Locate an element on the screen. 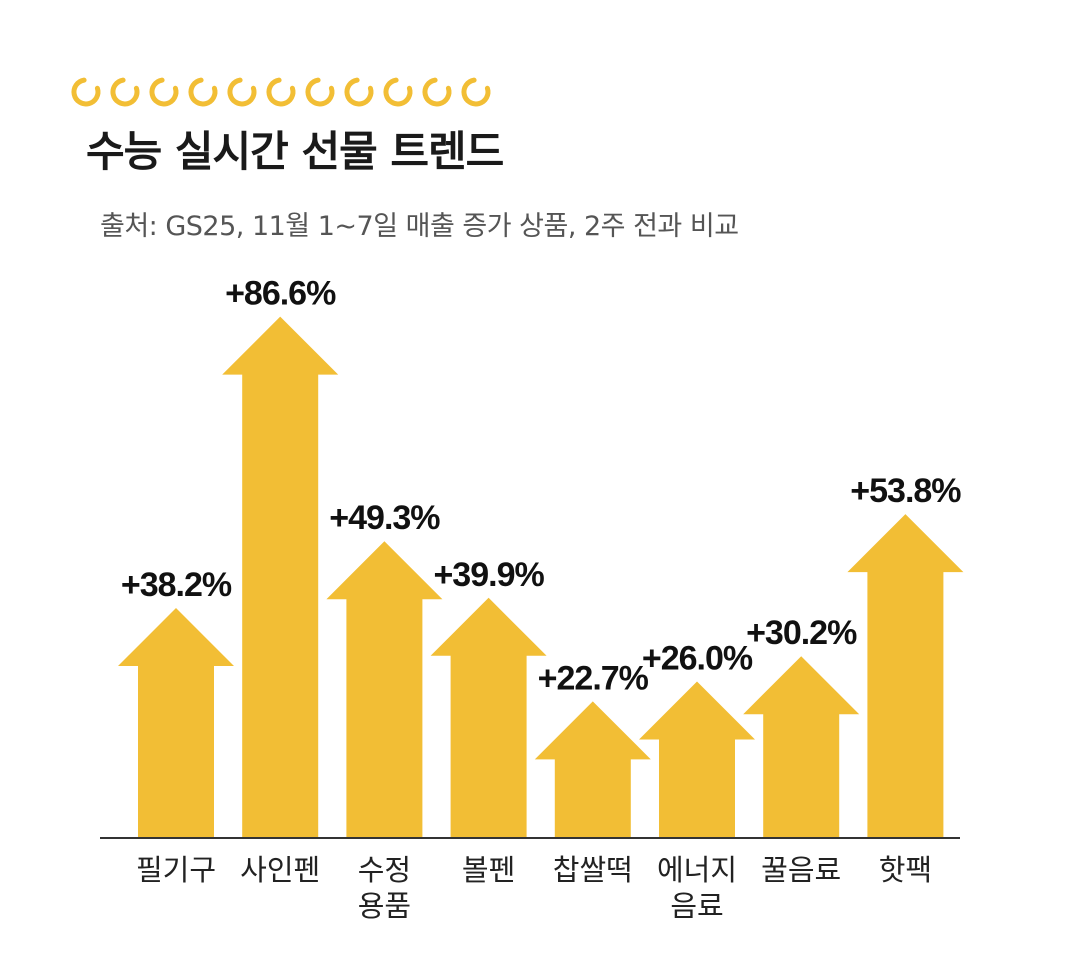 The width and height of the screenshot is (1080, 973). category-label-6-line-2: 음료 is located at coordinates (696, 906).